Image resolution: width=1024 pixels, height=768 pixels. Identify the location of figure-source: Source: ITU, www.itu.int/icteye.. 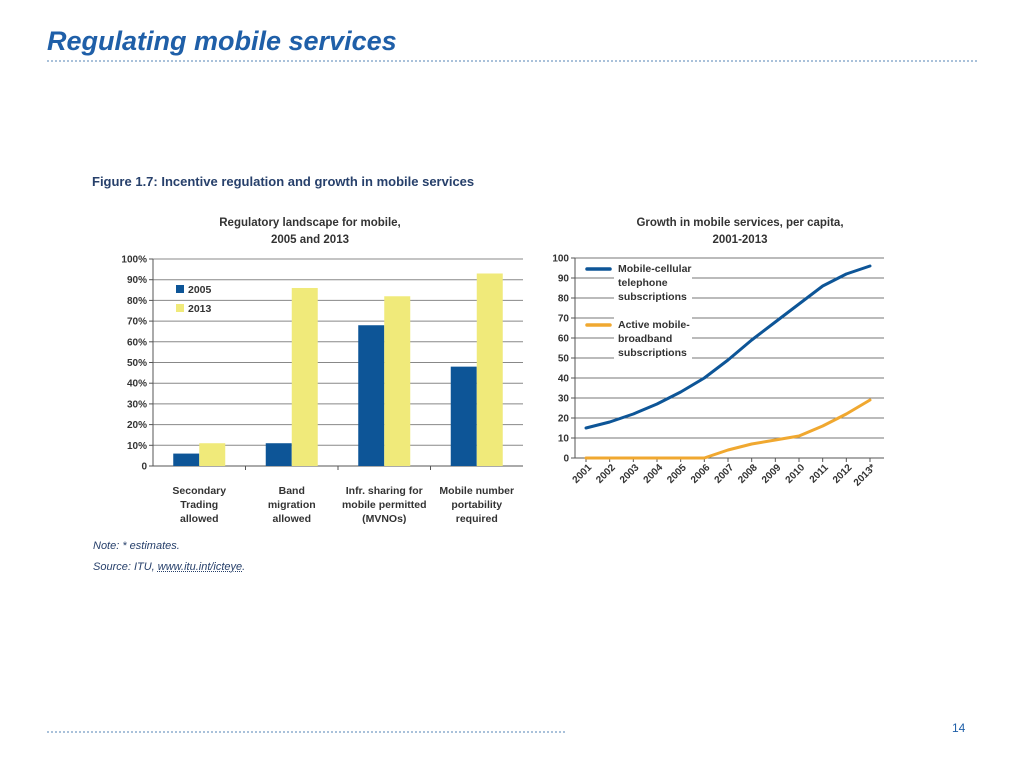
(169, 567).